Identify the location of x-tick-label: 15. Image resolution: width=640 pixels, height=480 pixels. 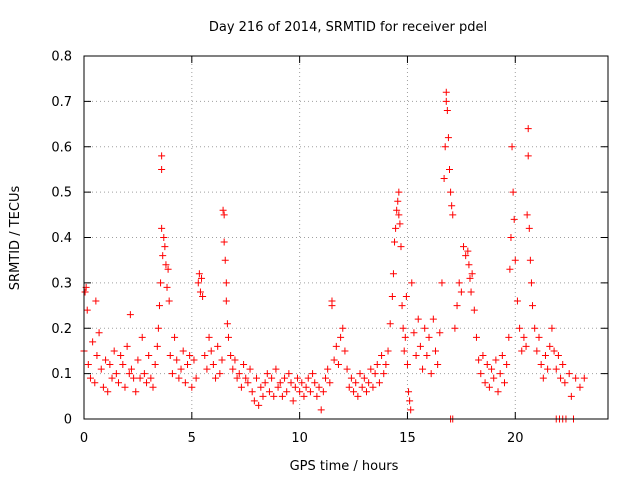
(407, 438).